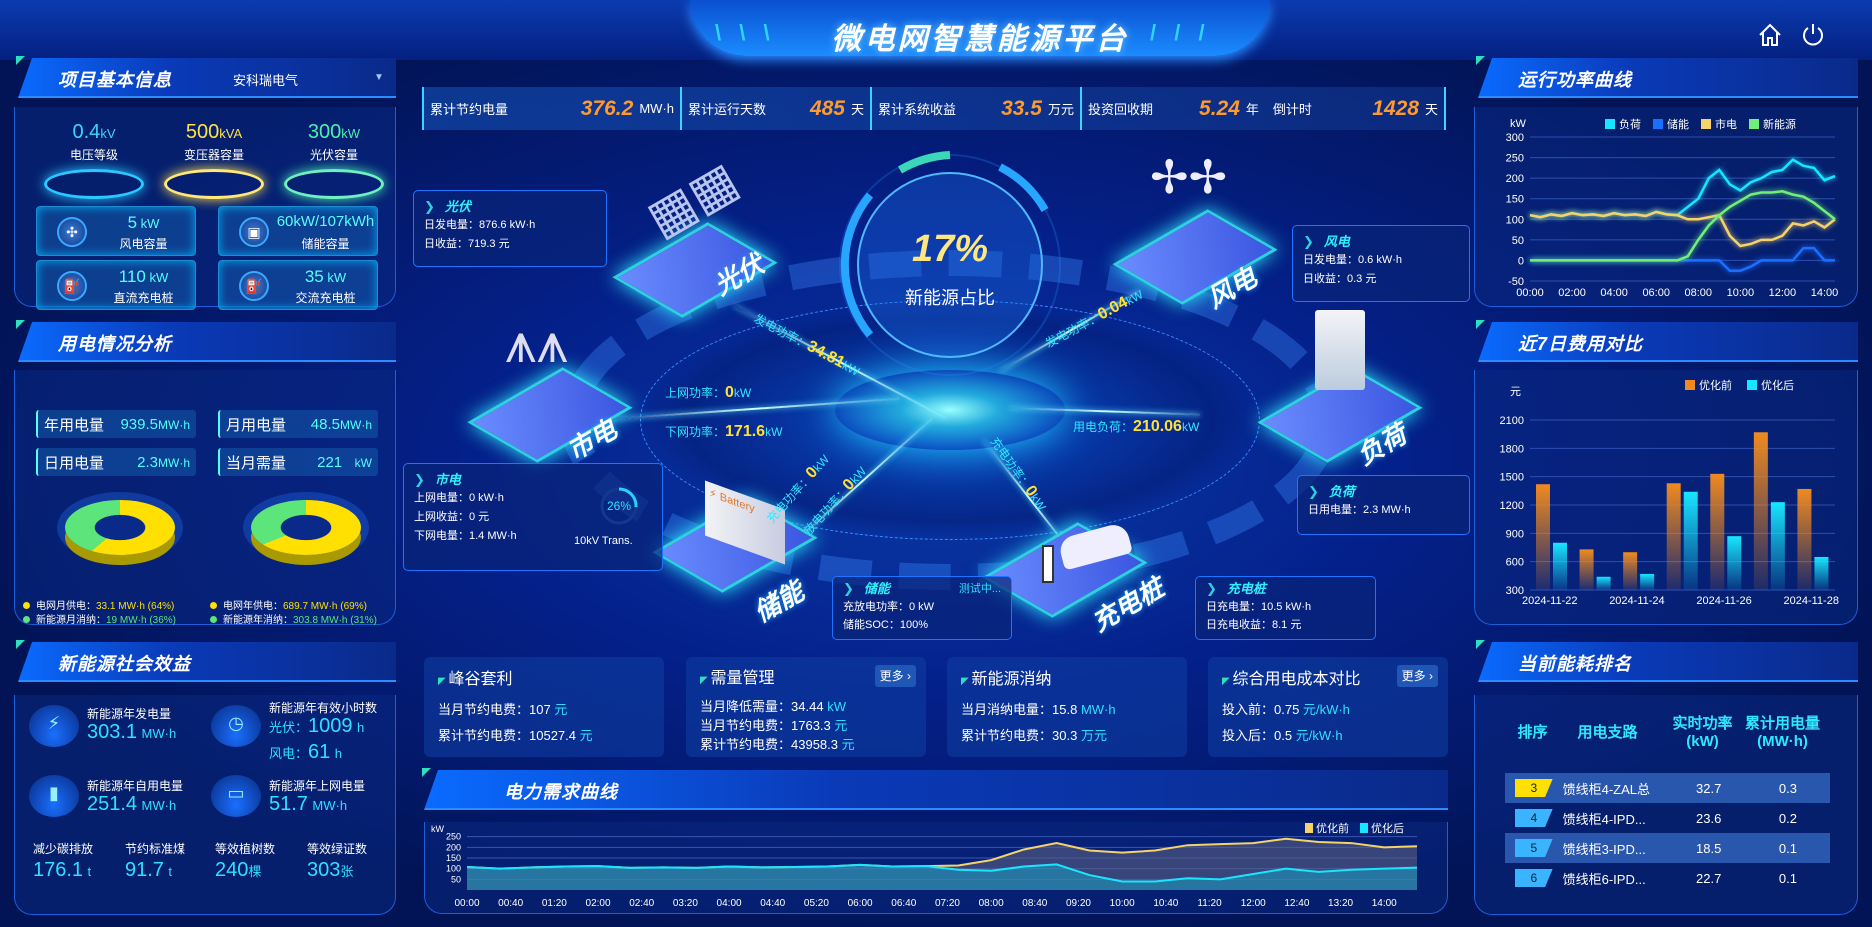 This screenshot has height=927, width=1872. Describe the element at coordinates (723, 432) in the screenshot. I see `flow-grid-down: 下网功率：171.6kW` at that location.